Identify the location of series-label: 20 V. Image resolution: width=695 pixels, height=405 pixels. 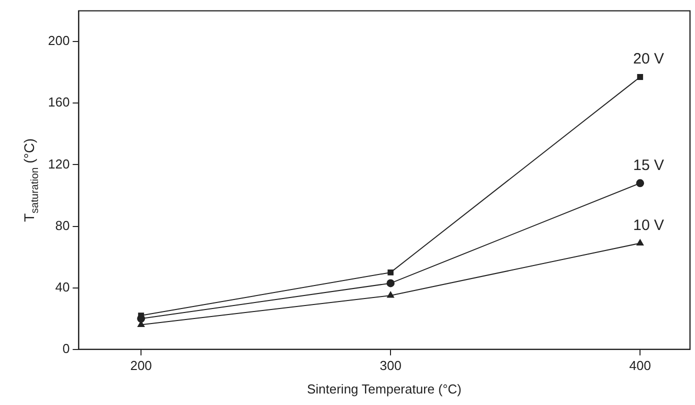
(648, 59).